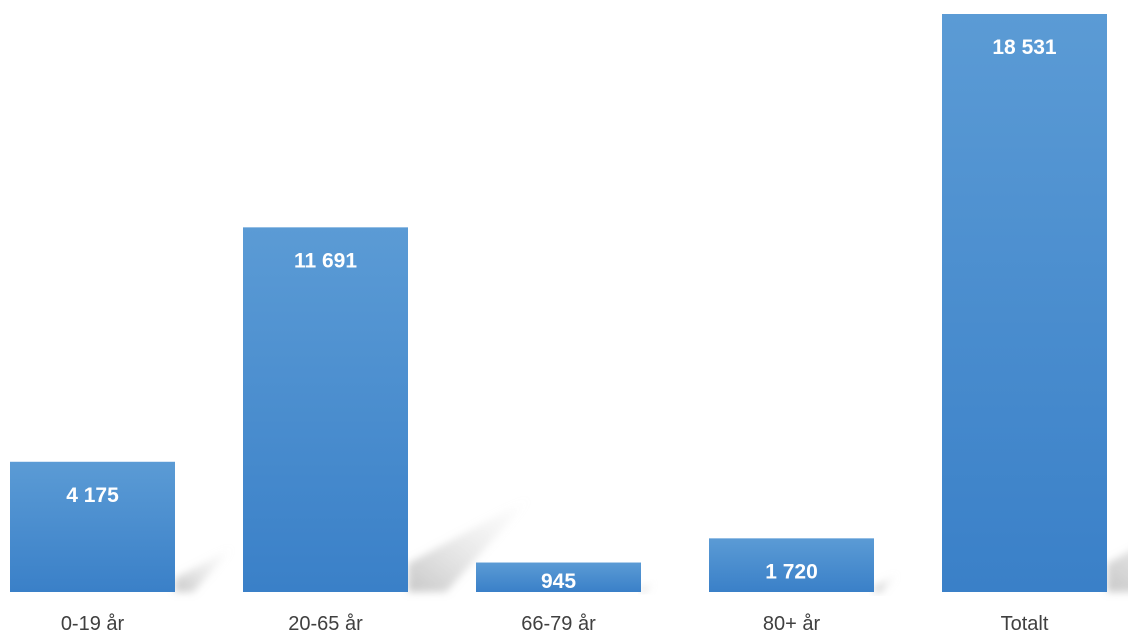  Describe the element at coordinates (1024, 47) in the screenshot. I see `data-label: 18 531` at that location.